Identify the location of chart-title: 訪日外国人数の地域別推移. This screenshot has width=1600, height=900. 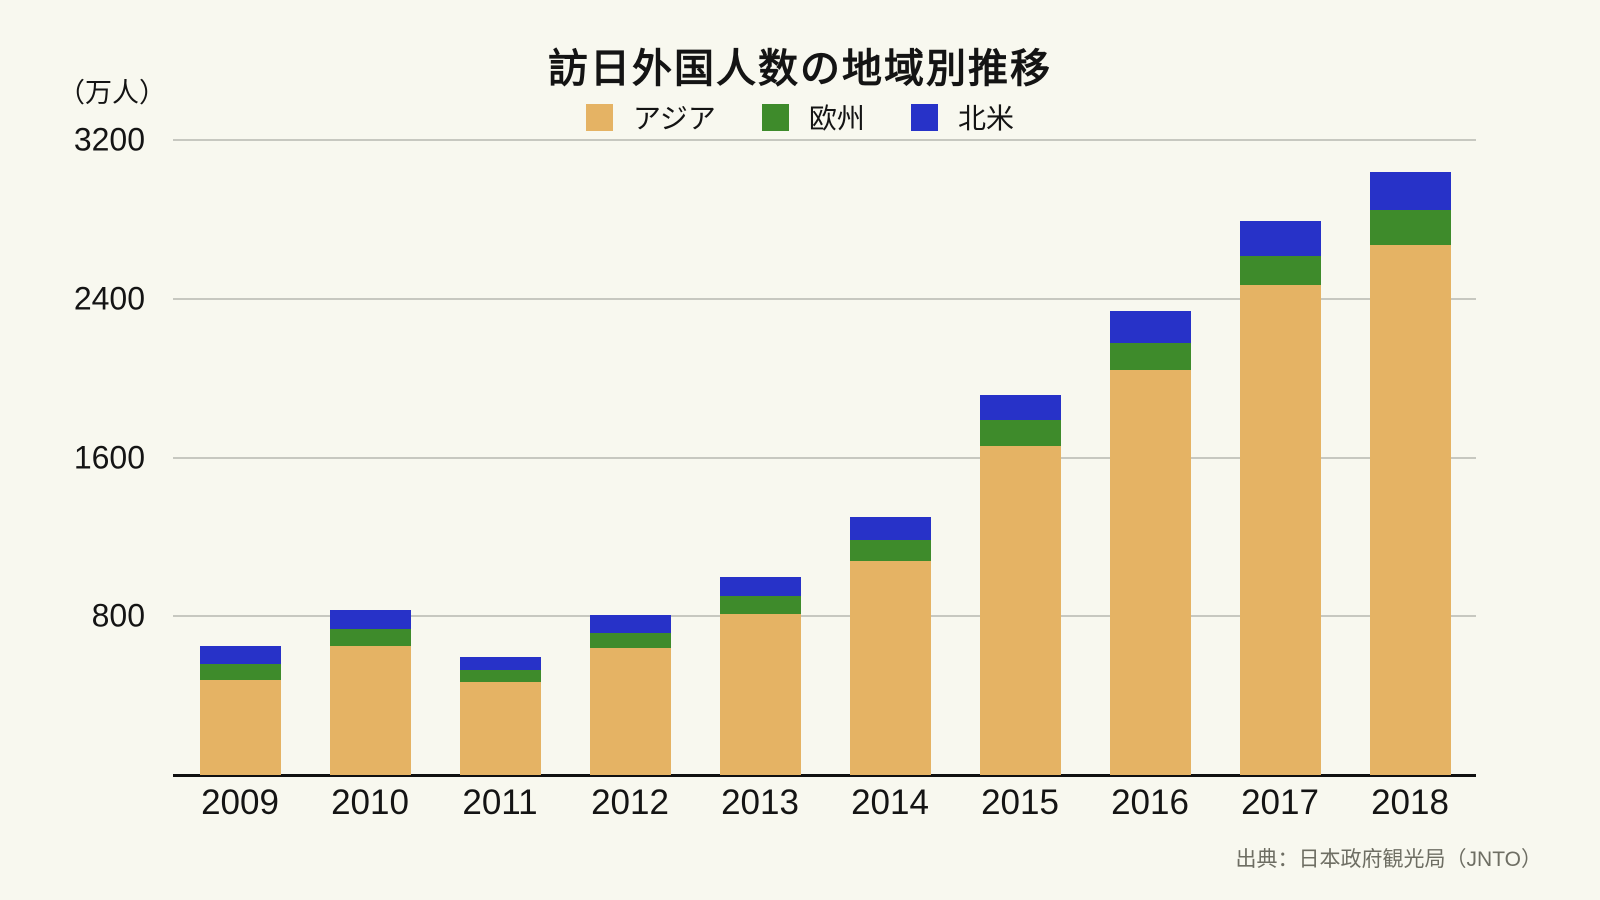
(800, 69).